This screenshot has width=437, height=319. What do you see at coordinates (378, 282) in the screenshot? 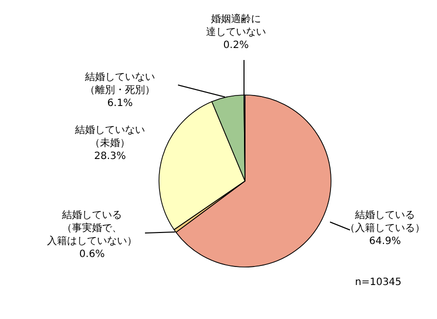
I see `text: n=10345` at bounding box center [378, 282].